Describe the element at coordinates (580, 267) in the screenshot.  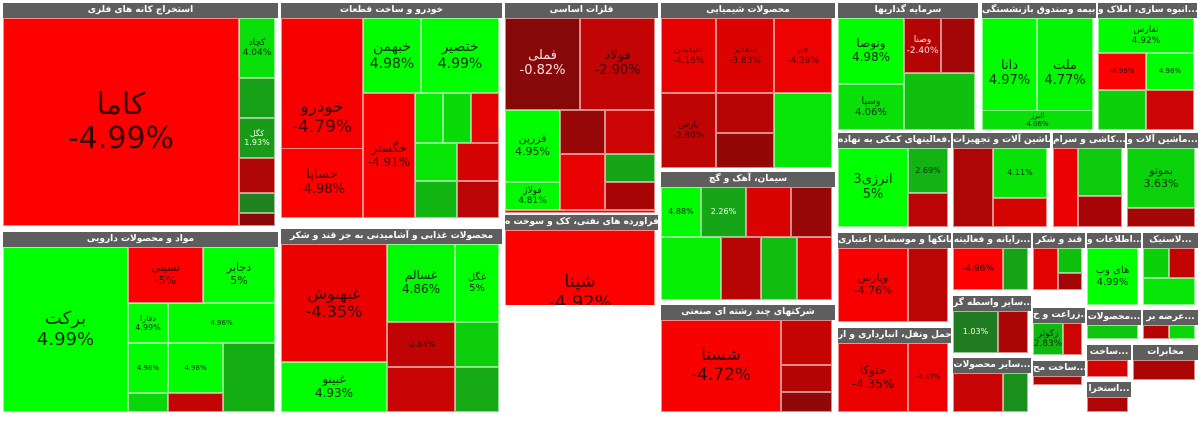
I see `stock-tile: شپنا -4.92%` at that location.